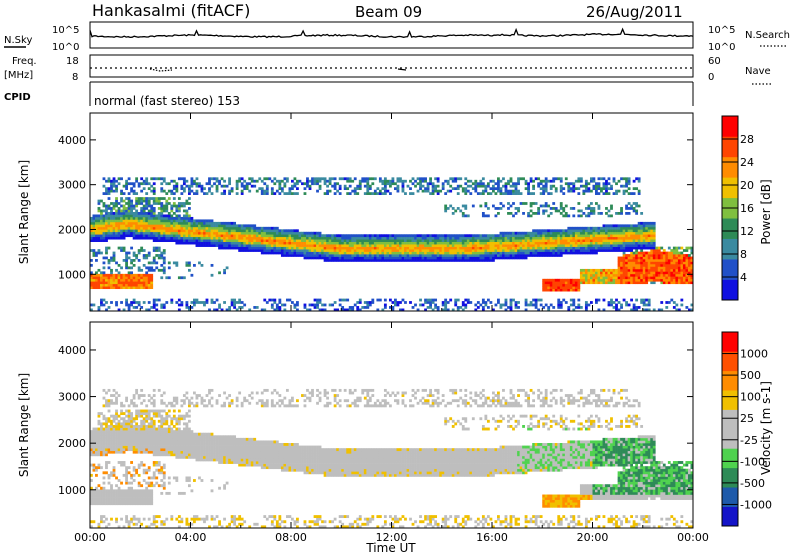 The height and width of the screenshot is (558, 800). Describe the element at coordinates (730, 167) in the screenshot. I see `colorbar-swatch` at that location.